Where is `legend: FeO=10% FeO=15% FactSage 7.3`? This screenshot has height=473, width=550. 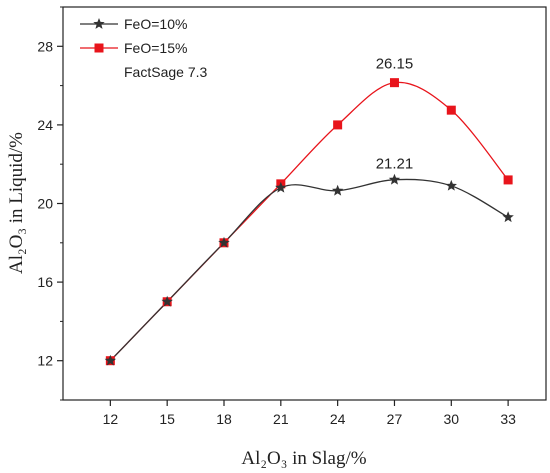
legend: FeO=10% FeO=15% FactSage 7.3 is located at coordinates (143, 48).